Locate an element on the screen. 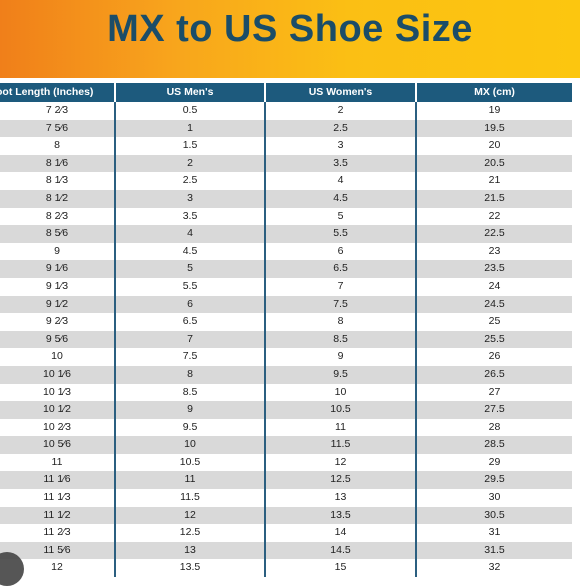  table-row: 9 2⁄3 6.5 8 25 is located at coordinates (286, 322).